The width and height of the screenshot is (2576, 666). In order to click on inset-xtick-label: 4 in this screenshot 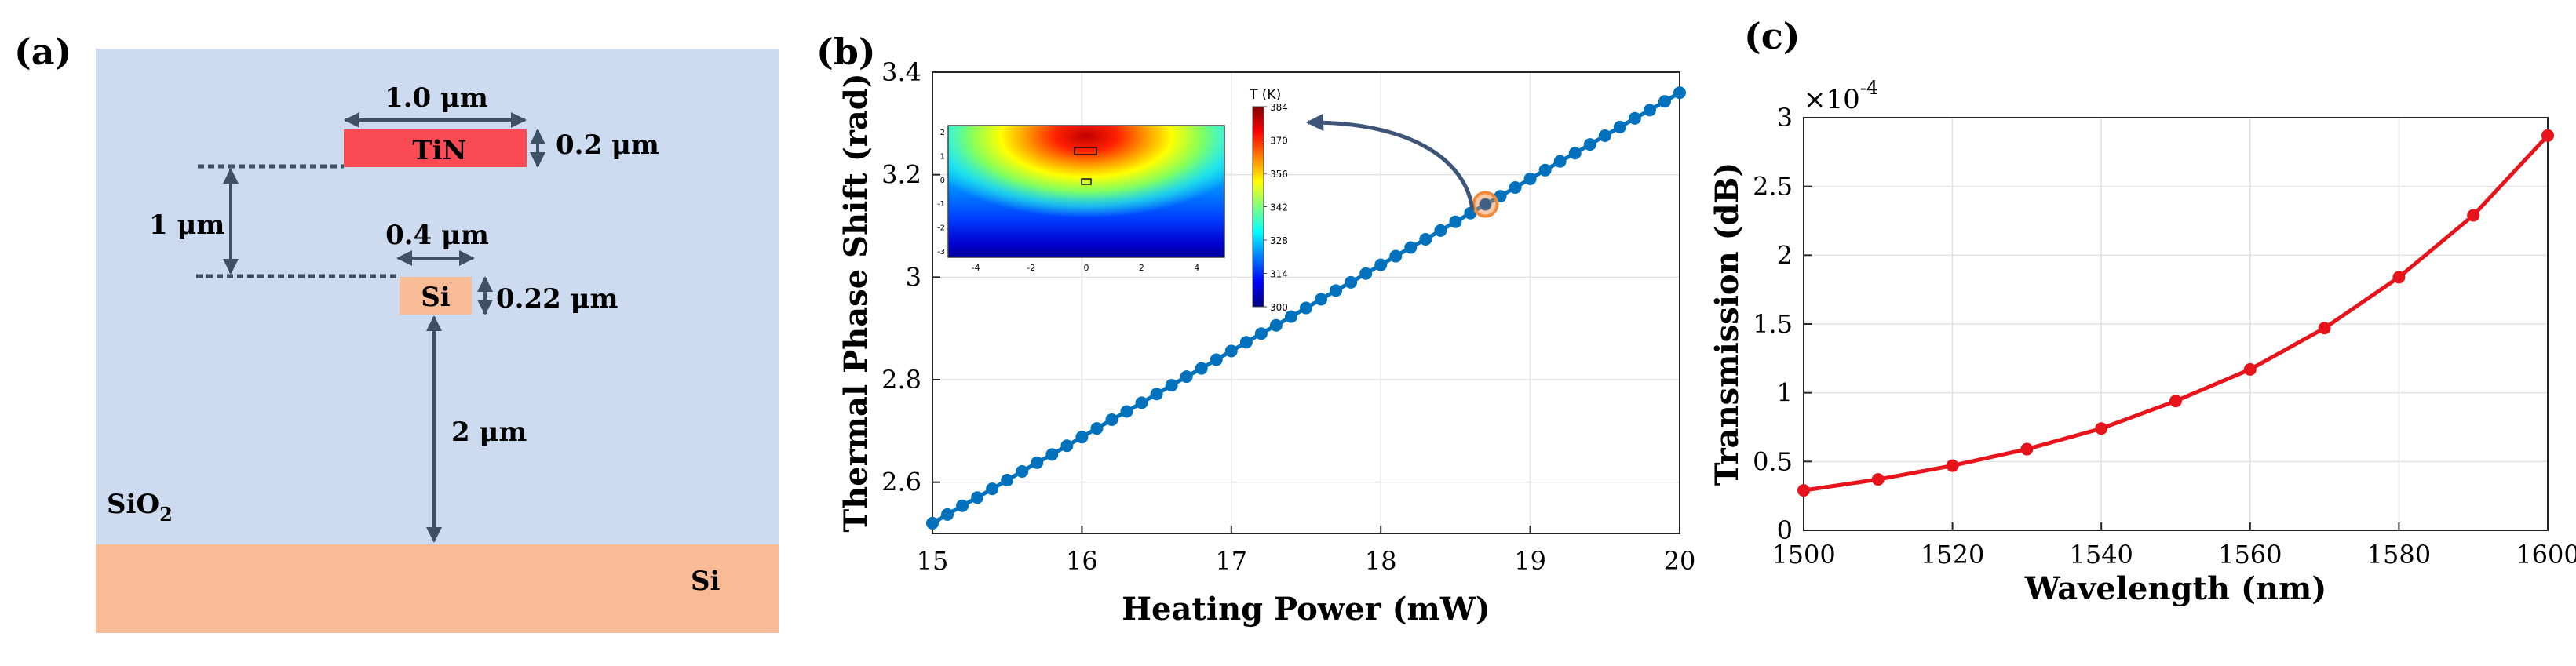, I will do `click(1196, 268)`.